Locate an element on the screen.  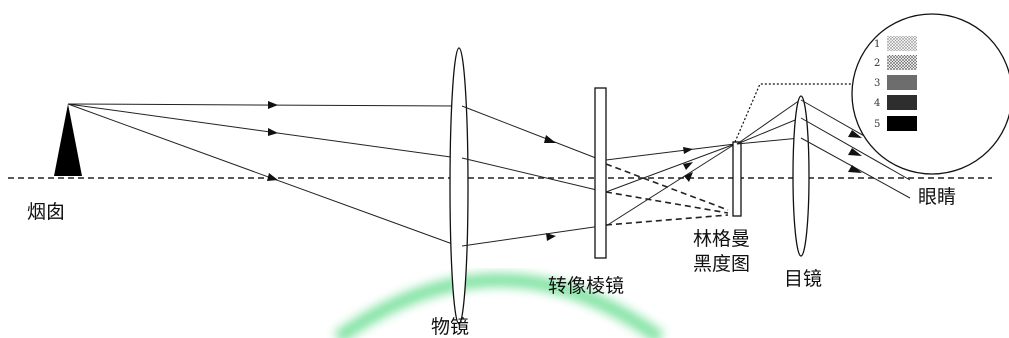
grade-label: 4 is located at coordinates (877, 103).